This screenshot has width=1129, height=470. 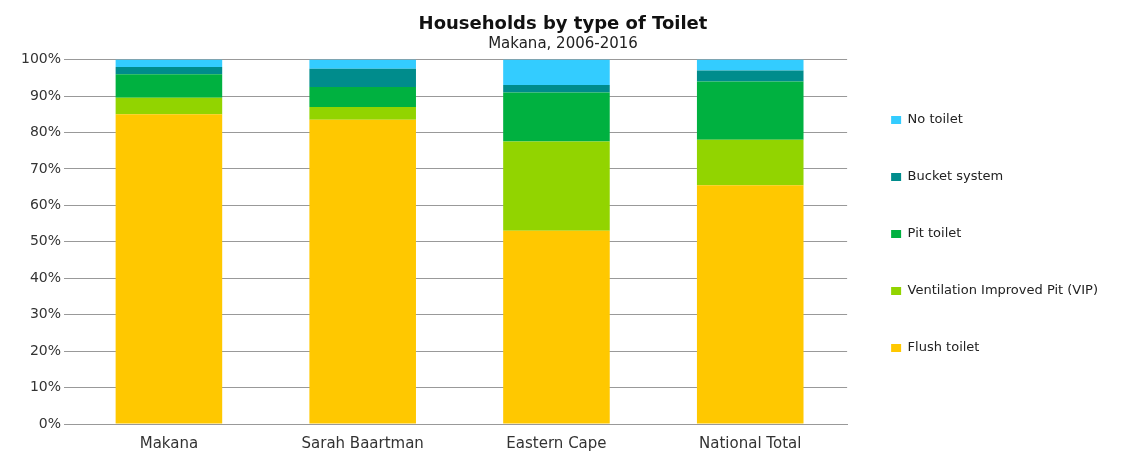 I want to click on legend-label: Bucket system, so click(x=955, y=176).